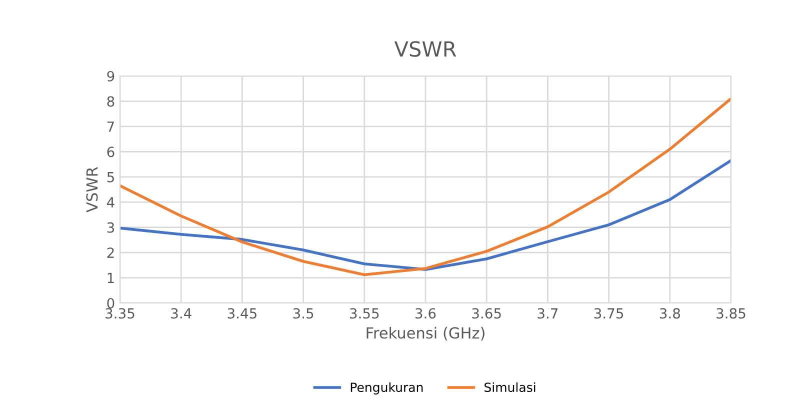 The image size is (794, 408). Describe the element at coordinates (120, 313) in the screenshot. I see `x-tick-label: 3.35` at that location.